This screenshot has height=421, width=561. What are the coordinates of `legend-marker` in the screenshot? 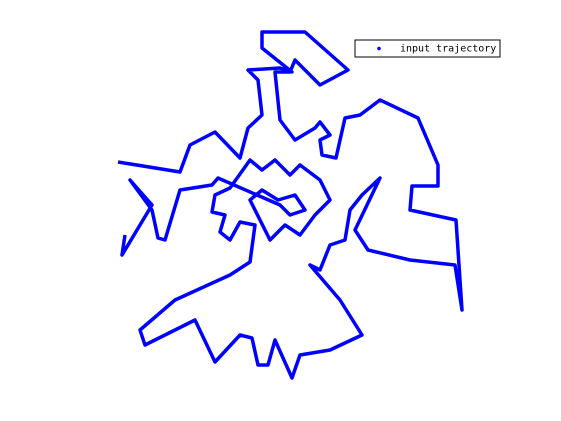 It's located at (379, 48).